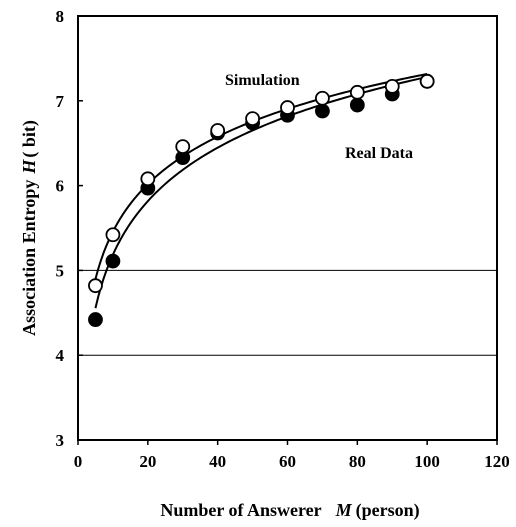 This screenshot has height=527, width=516. I want to click on x-axis-title-unit: (person), so click(388, 510).